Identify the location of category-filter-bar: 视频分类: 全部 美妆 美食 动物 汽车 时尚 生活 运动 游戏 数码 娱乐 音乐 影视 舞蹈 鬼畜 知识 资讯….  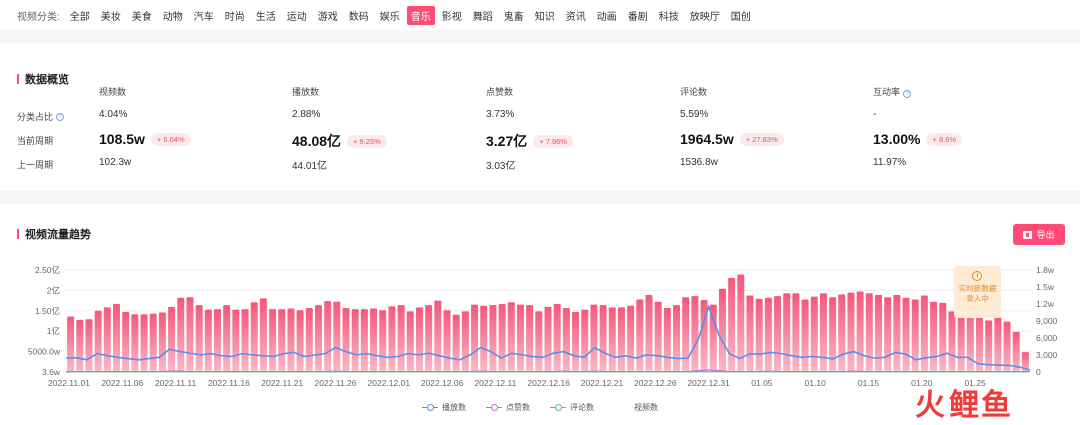
(540, 15).